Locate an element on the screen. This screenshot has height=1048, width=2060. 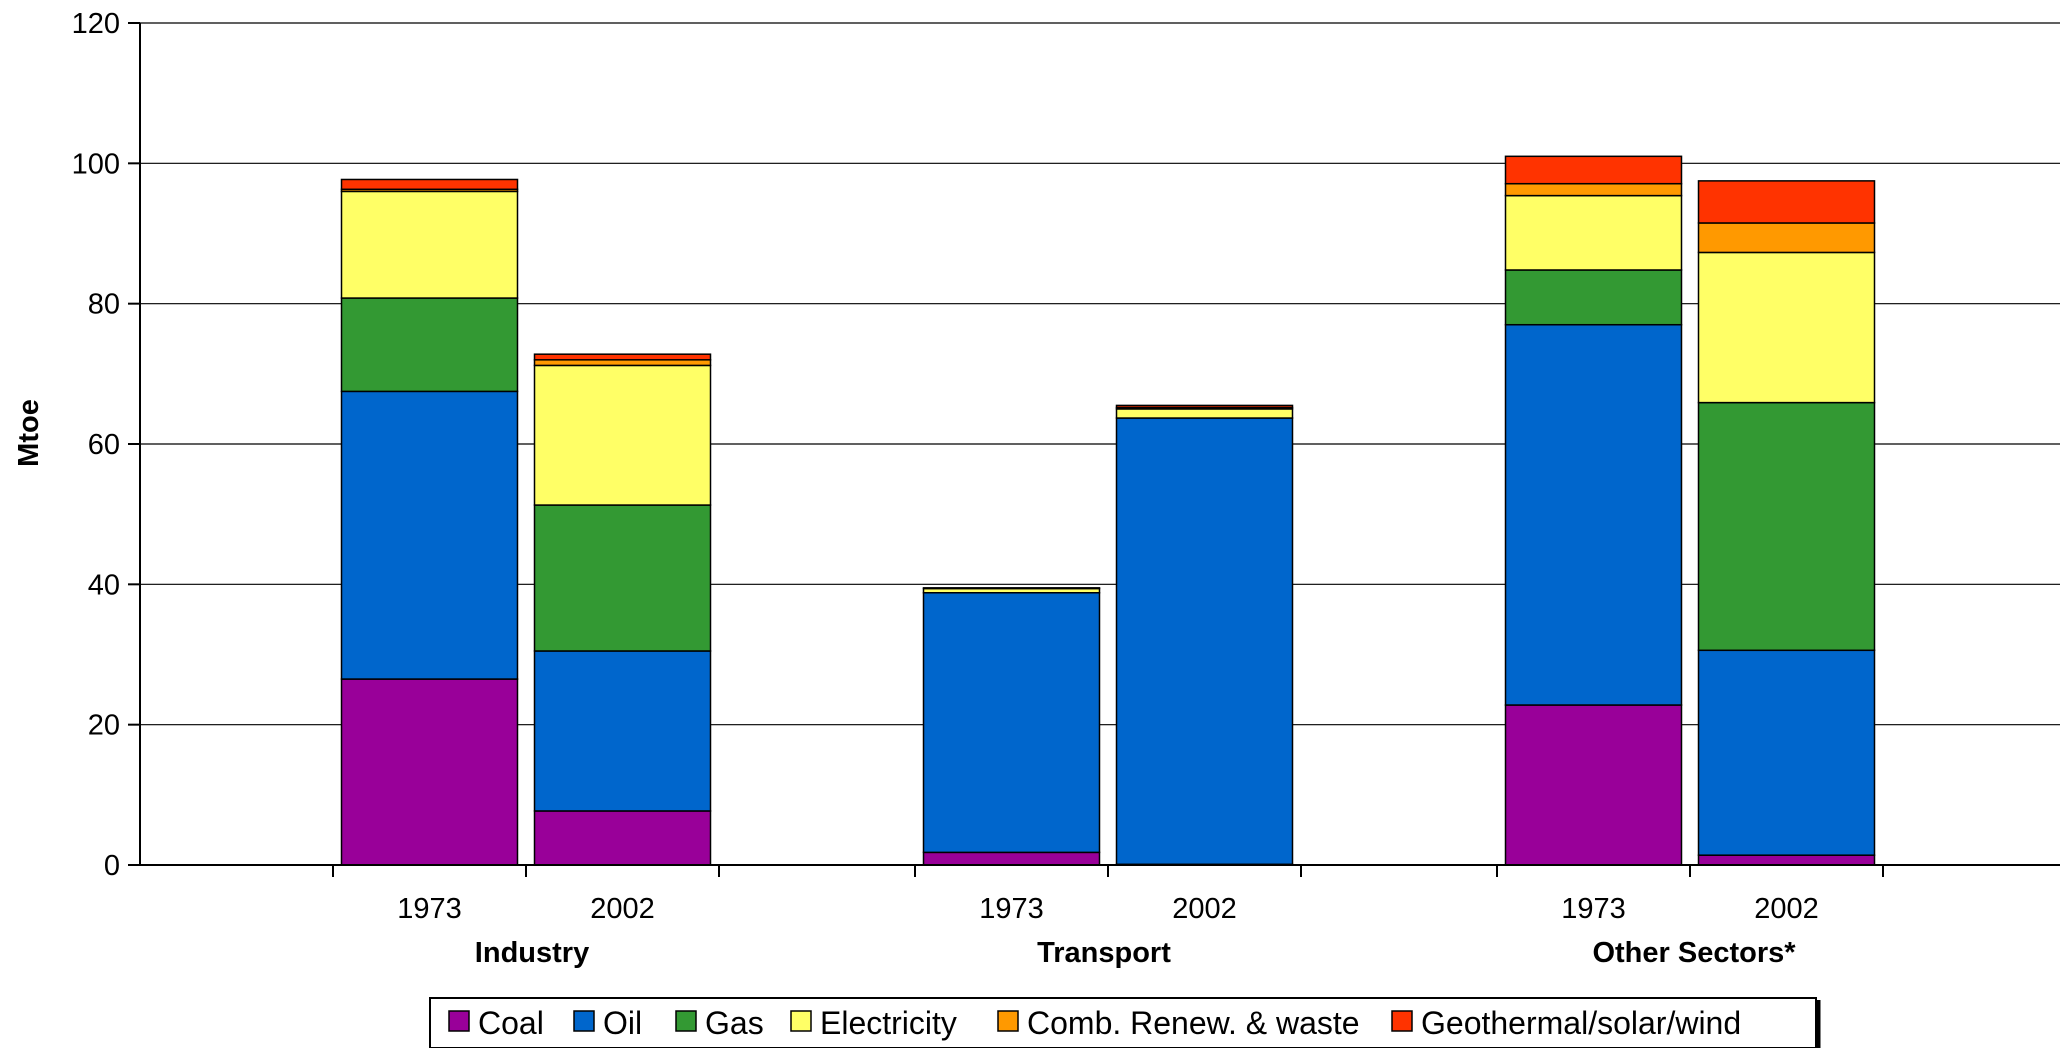
y-tick-label: 60 is located at coordinates (104, 445).